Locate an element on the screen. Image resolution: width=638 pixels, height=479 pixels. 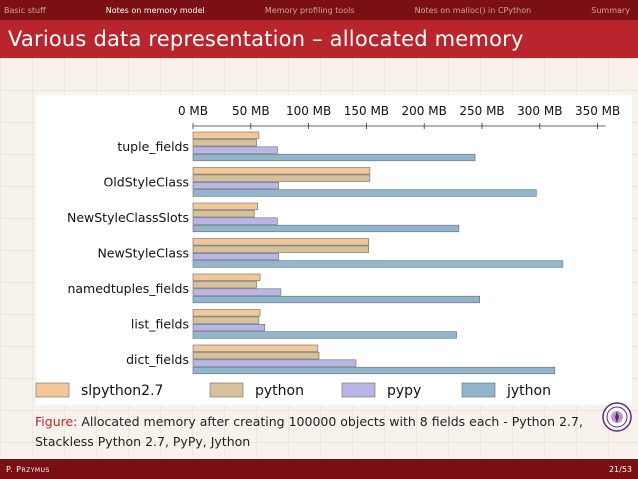
category-label: NewStyleClass is located at coordinates (143, 252).